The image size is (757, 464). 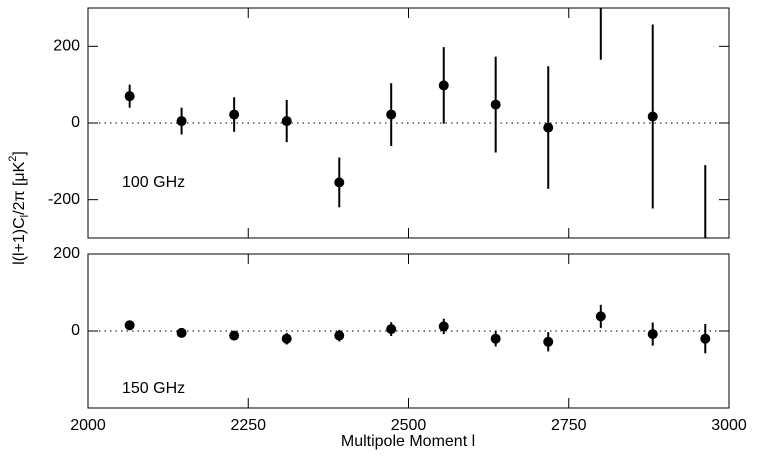 What do you see at coordinates (25, 216) in the screenshot?
I see `y-label-sub: l` at bounding box center [25, 216].